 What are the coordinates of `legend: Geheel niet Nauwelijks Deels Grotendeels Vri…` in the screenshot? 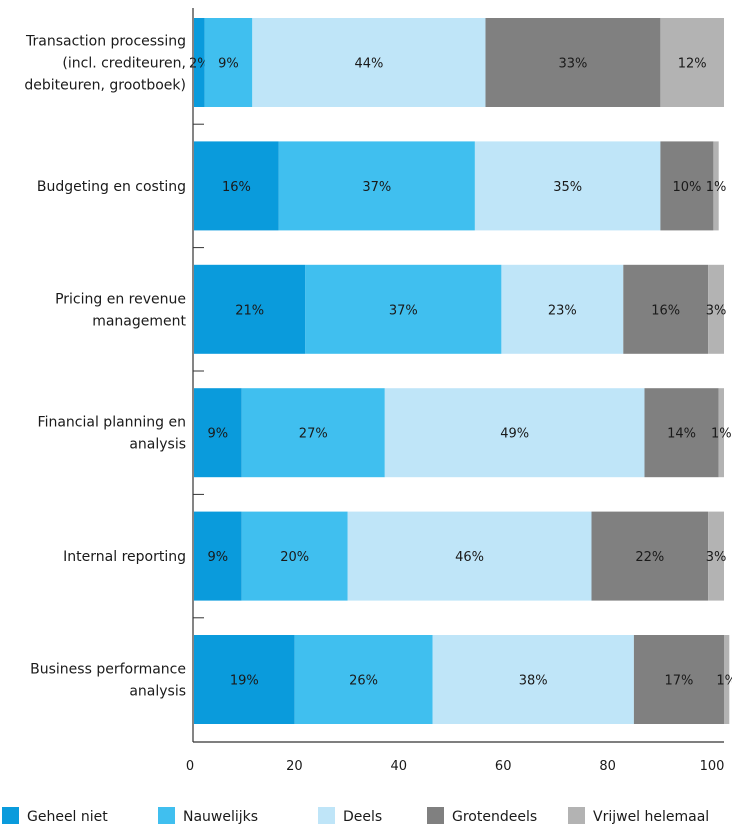 It's located at (355, 816).